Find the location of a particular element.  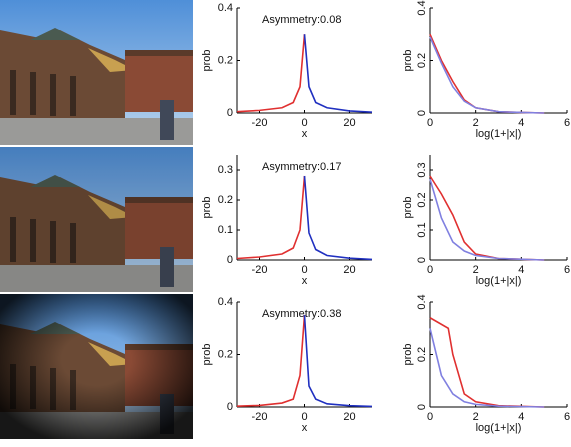

annotation: Asymmetry:0.17 is located at coordinates (301, 167).